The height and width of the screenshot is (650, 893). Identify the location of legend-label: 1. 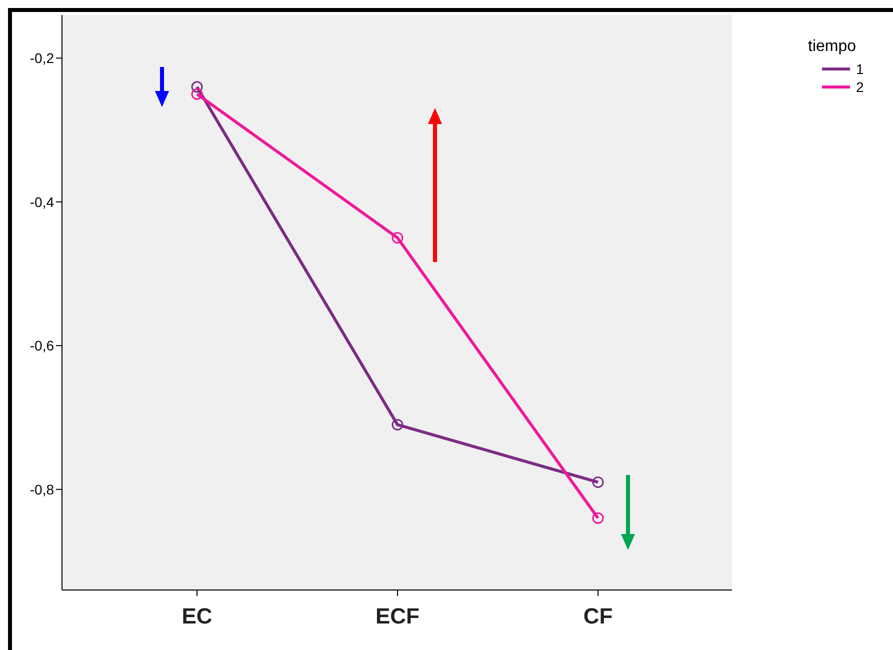
(860, 69).